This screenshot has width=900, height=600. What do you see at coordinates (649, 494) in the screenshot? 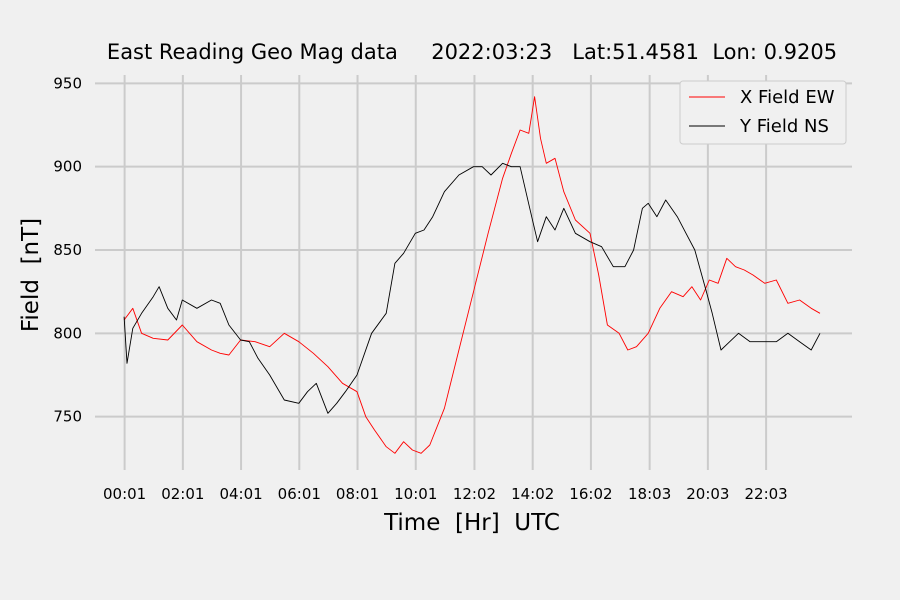
I see `x-tick-label: 18:03` at bounding box center [649, 494].